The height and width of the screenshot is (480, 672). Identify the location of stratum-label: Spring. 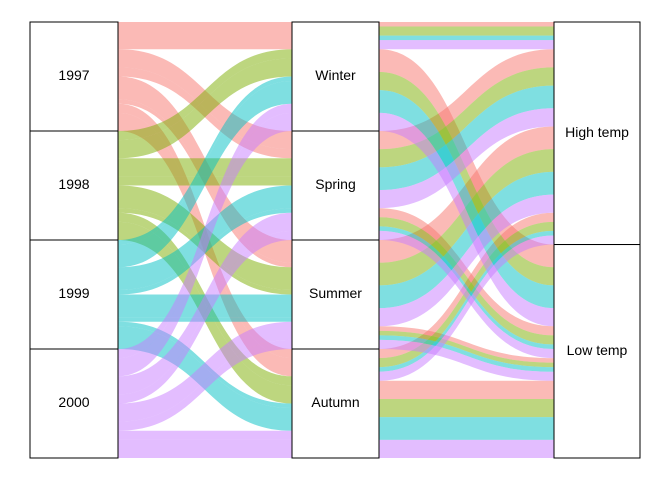
(335, 184).